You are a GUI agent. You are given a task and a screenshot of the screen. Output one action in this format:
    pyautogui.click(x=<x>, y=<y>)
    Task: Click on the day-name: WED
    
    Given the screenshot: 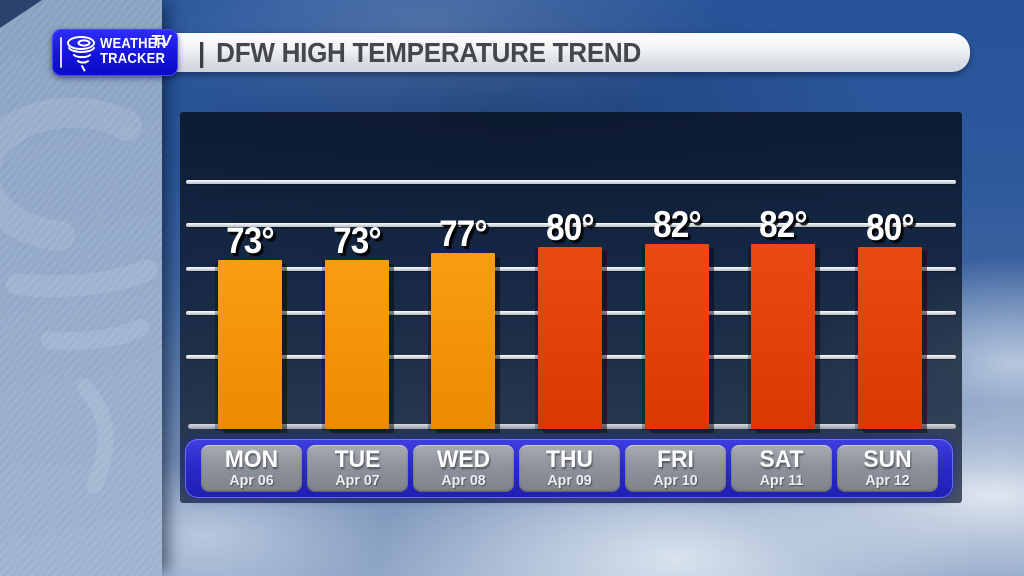 What is the action you would take?
    pyautogui.click(x=463, y=459)
    